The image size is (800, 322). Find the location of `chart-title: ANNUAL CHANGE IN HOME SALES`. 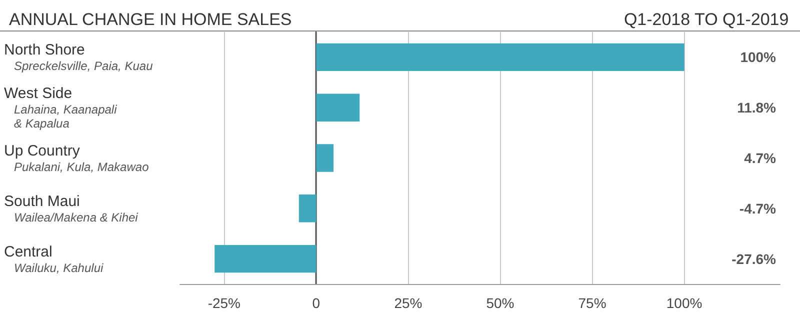

chart-title: ANNUAL CHANGE IN HOME SALES is located at coordinates (150, 19).